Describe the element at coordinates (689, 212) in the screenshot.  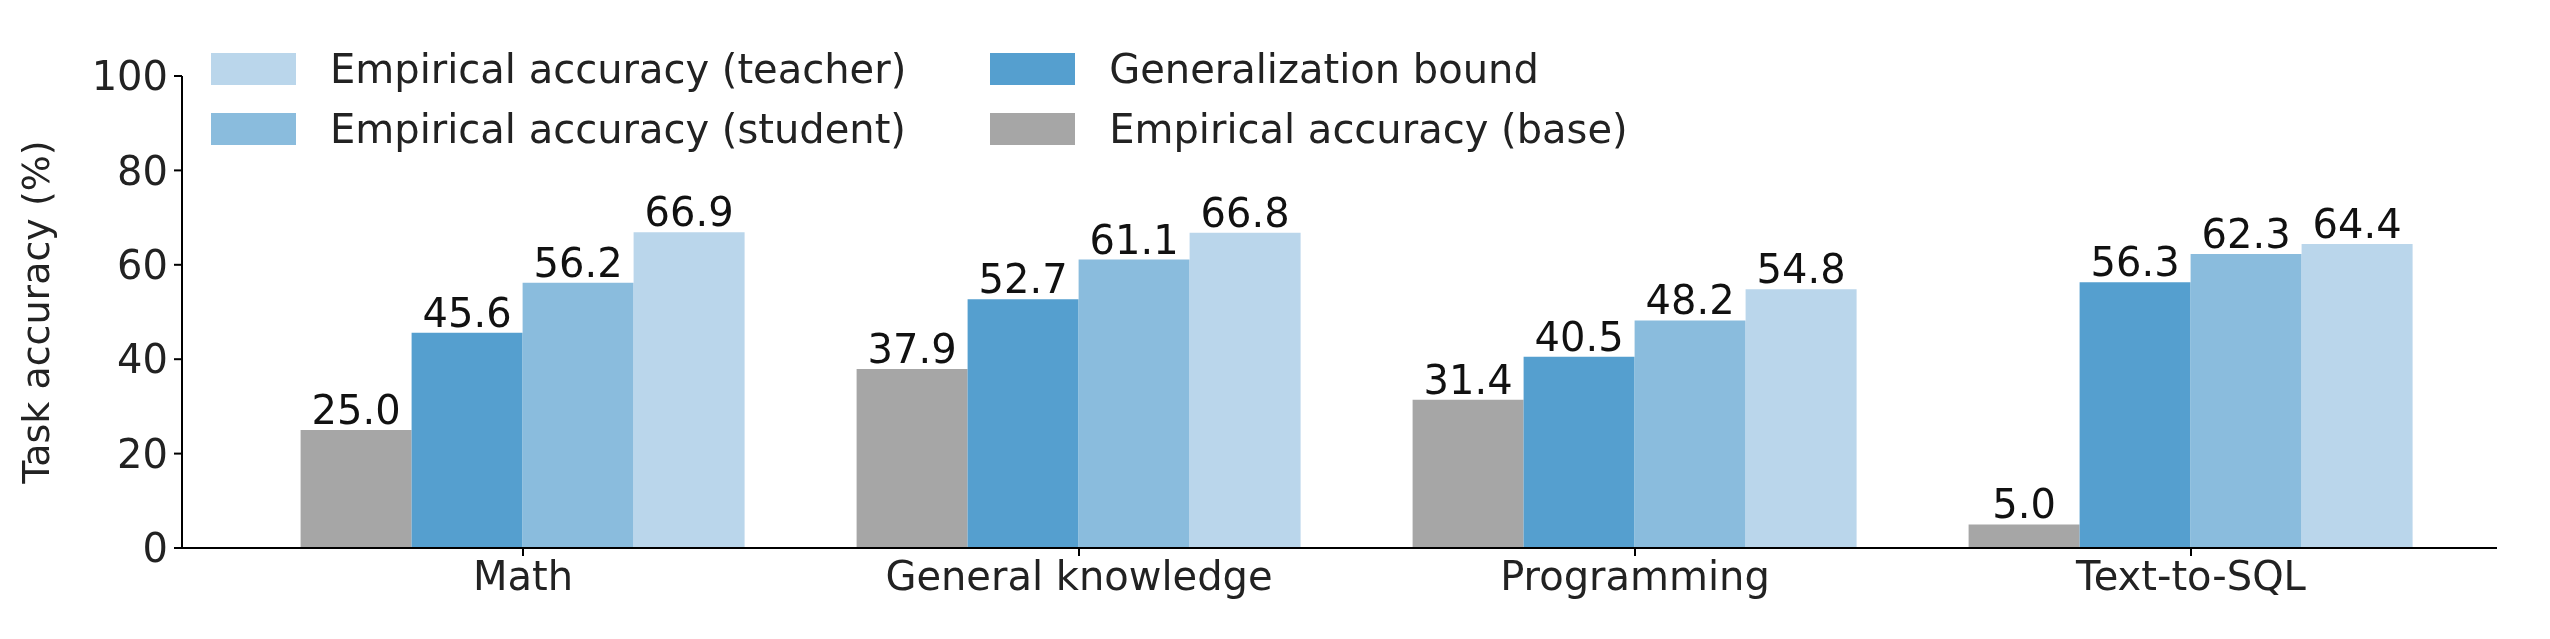
I see `data-label: 66.9` at that location.